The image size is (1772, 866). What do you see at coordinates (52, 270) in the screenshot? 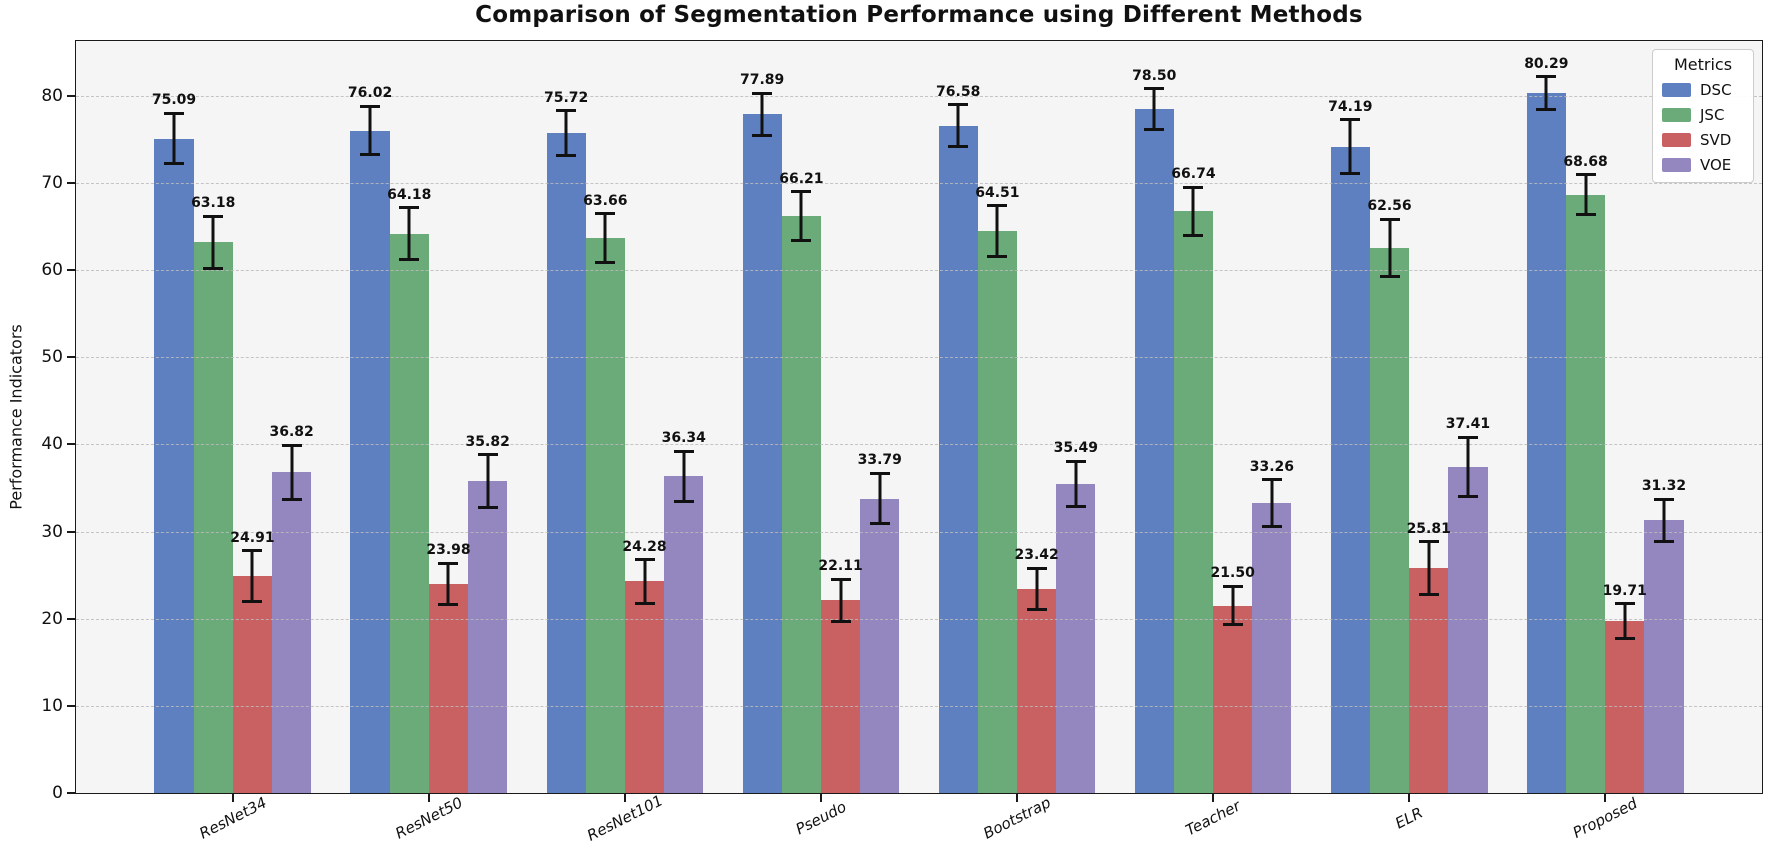
I see `y-tick-label: 60` at bounding box center [52, 270].